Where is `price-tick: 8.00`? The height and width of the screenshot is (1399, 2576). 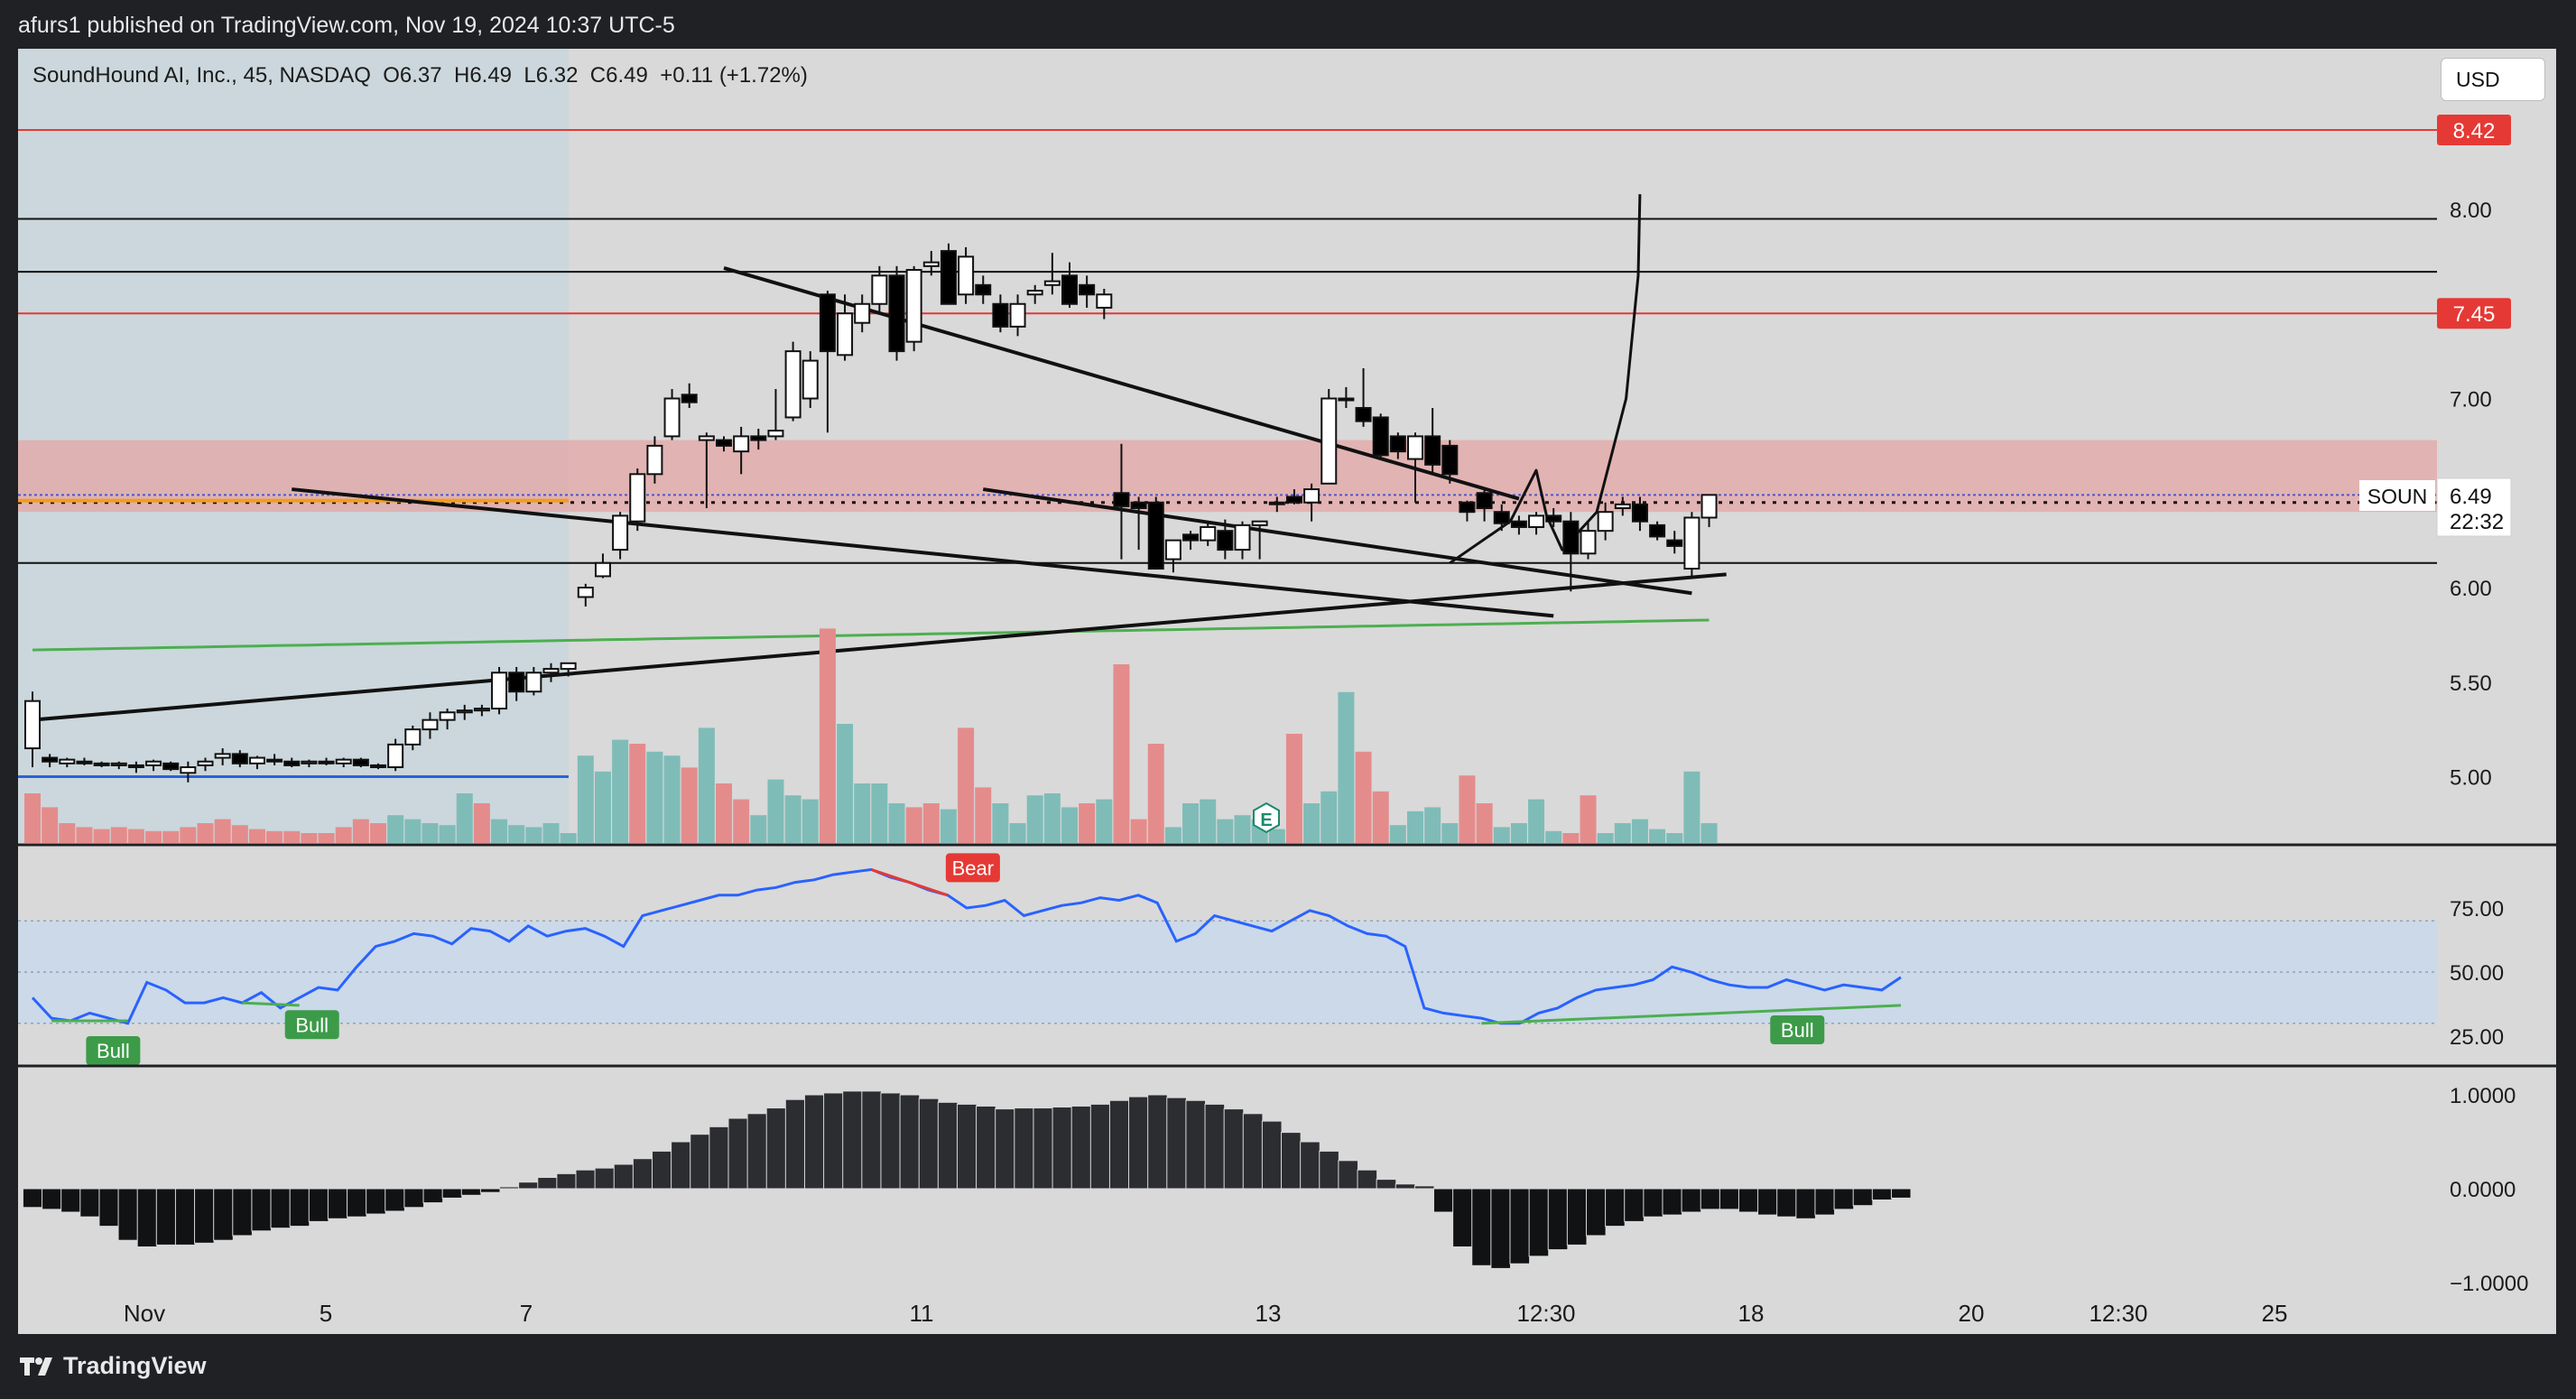 price-tick: 8.00 is located at coordinates (2471, 211).